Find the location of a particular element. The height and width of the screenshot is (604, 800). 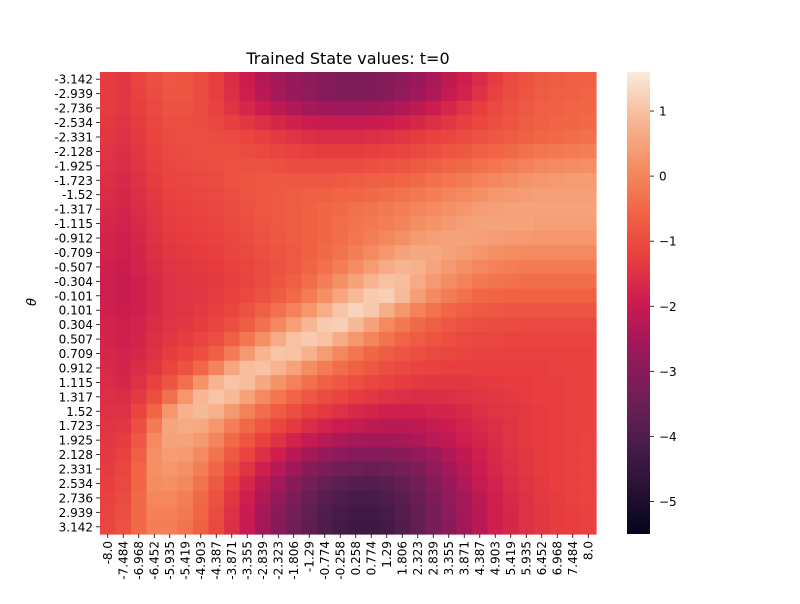

x-tick-label: -7.484 is located at coordinates (123, 560).